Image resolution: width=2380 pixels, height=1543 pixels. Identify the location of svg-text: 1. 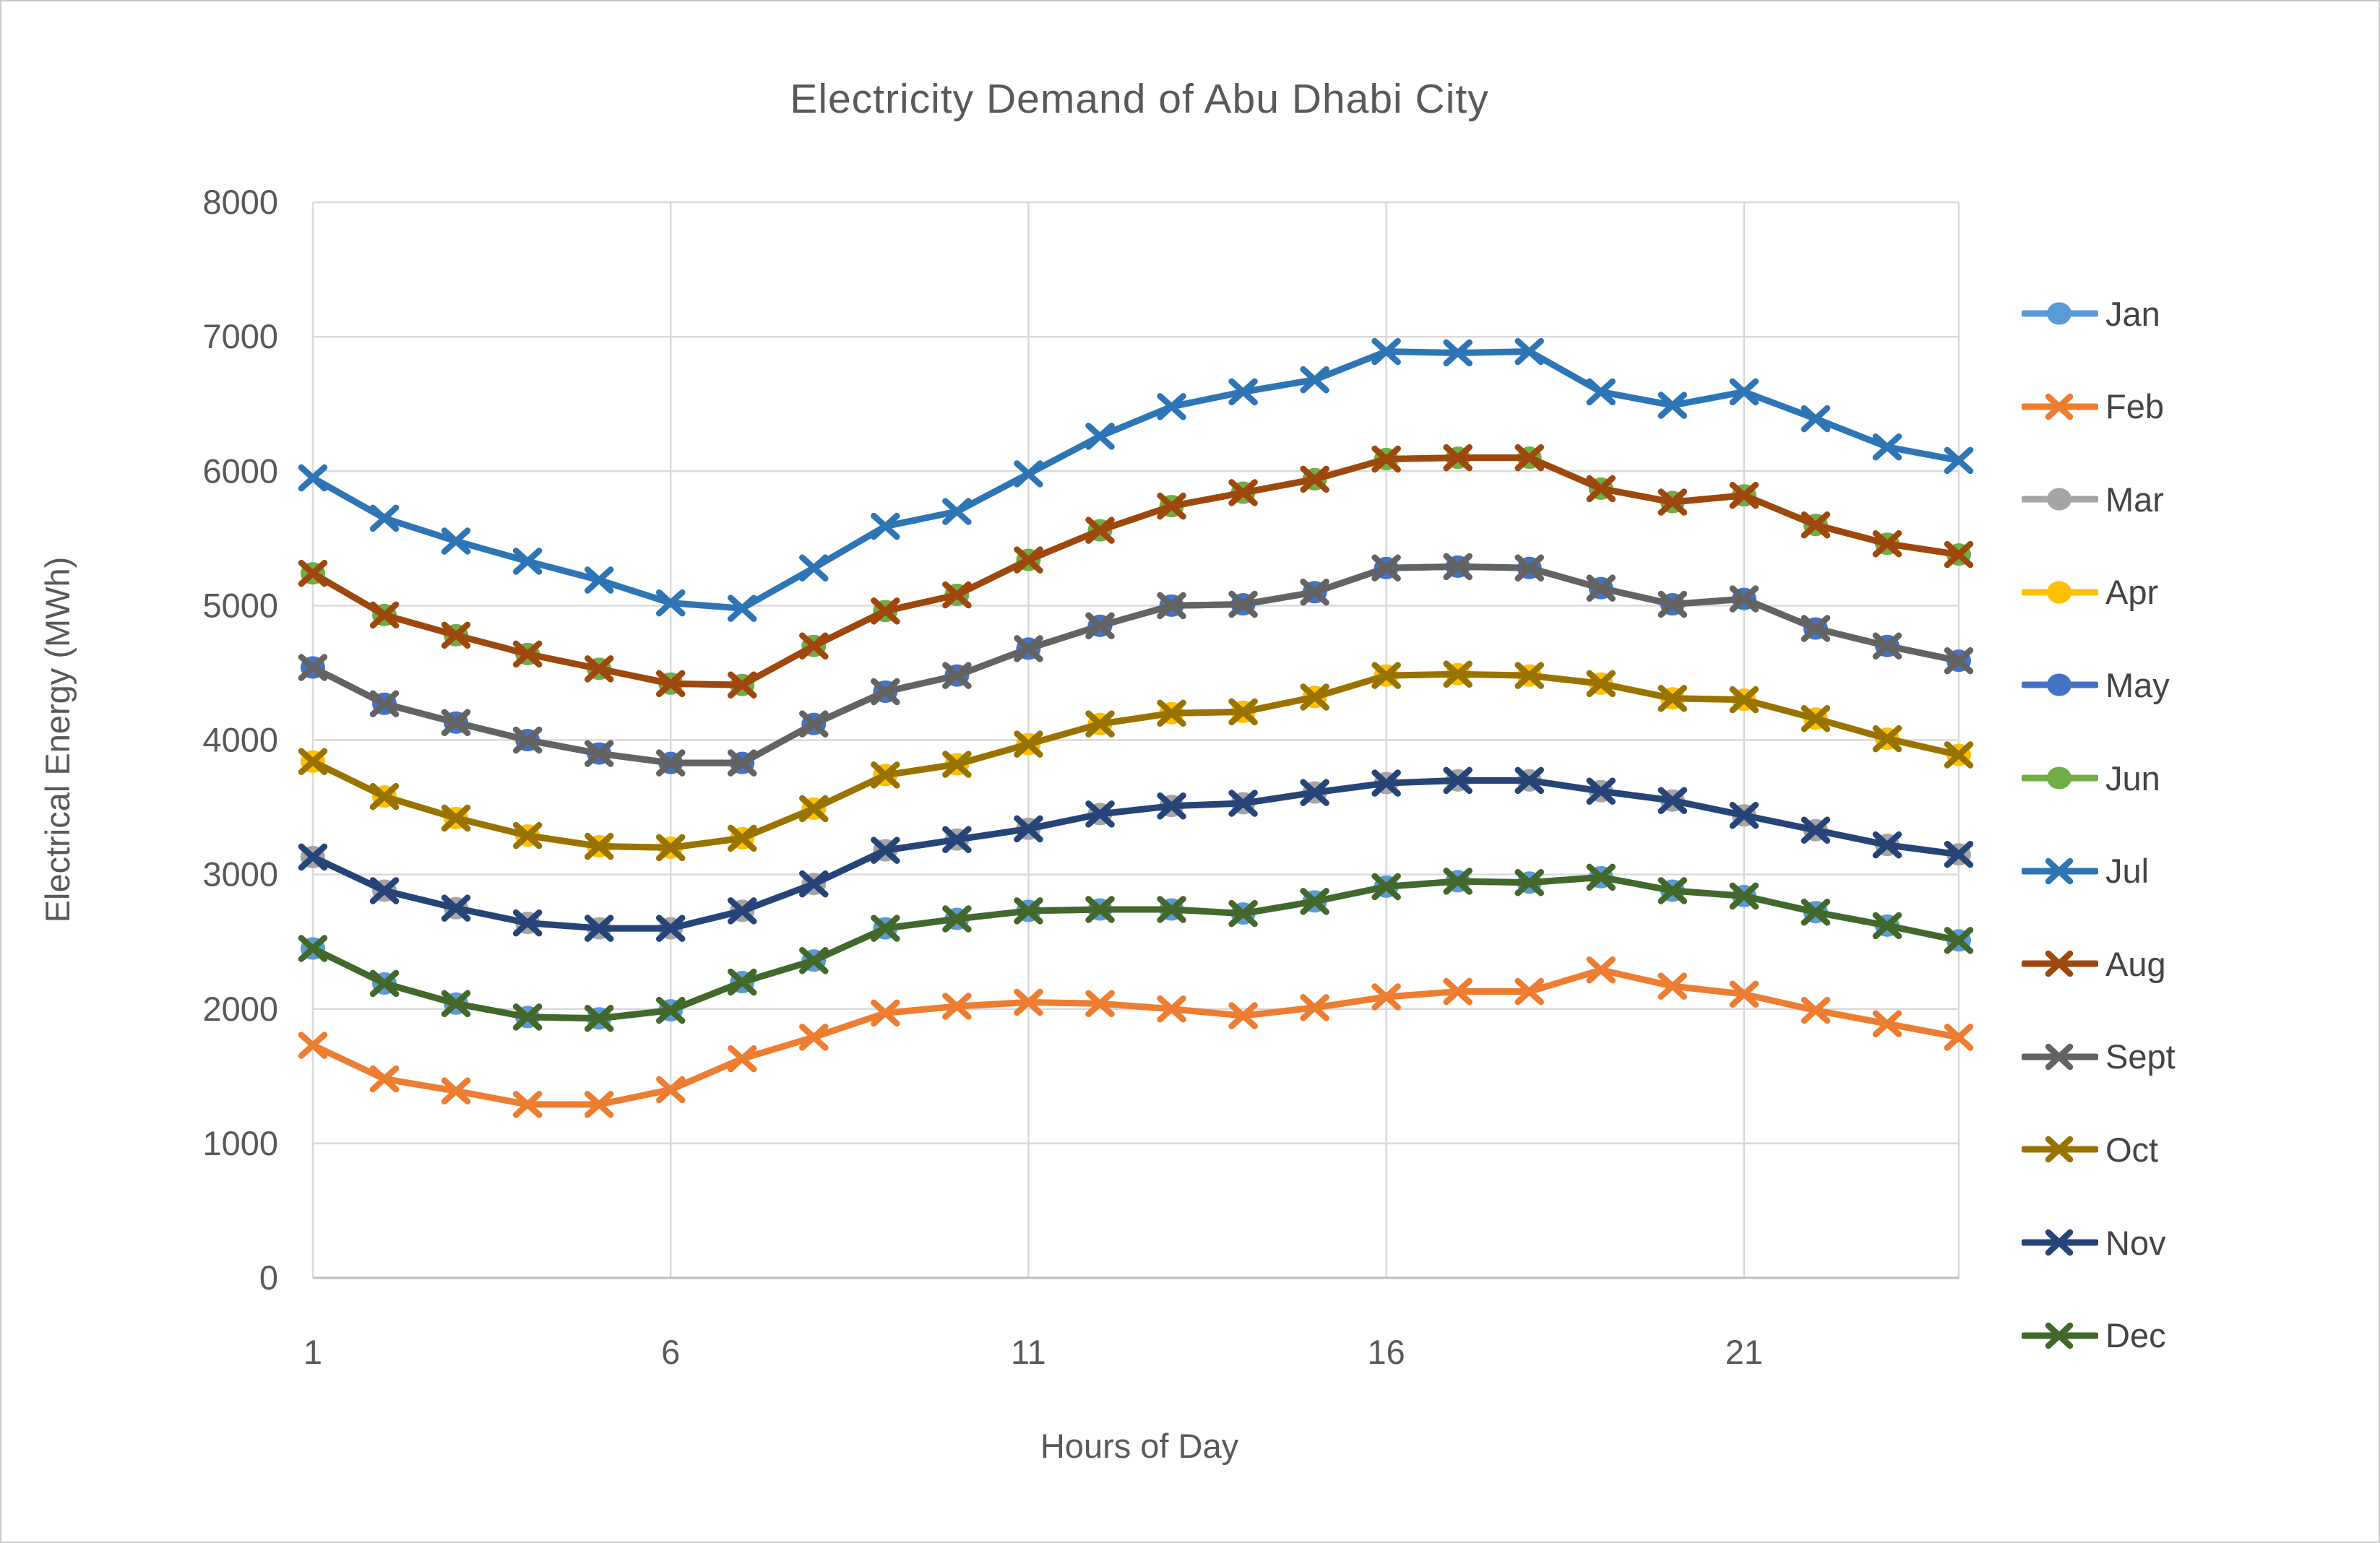
(312, 1352).